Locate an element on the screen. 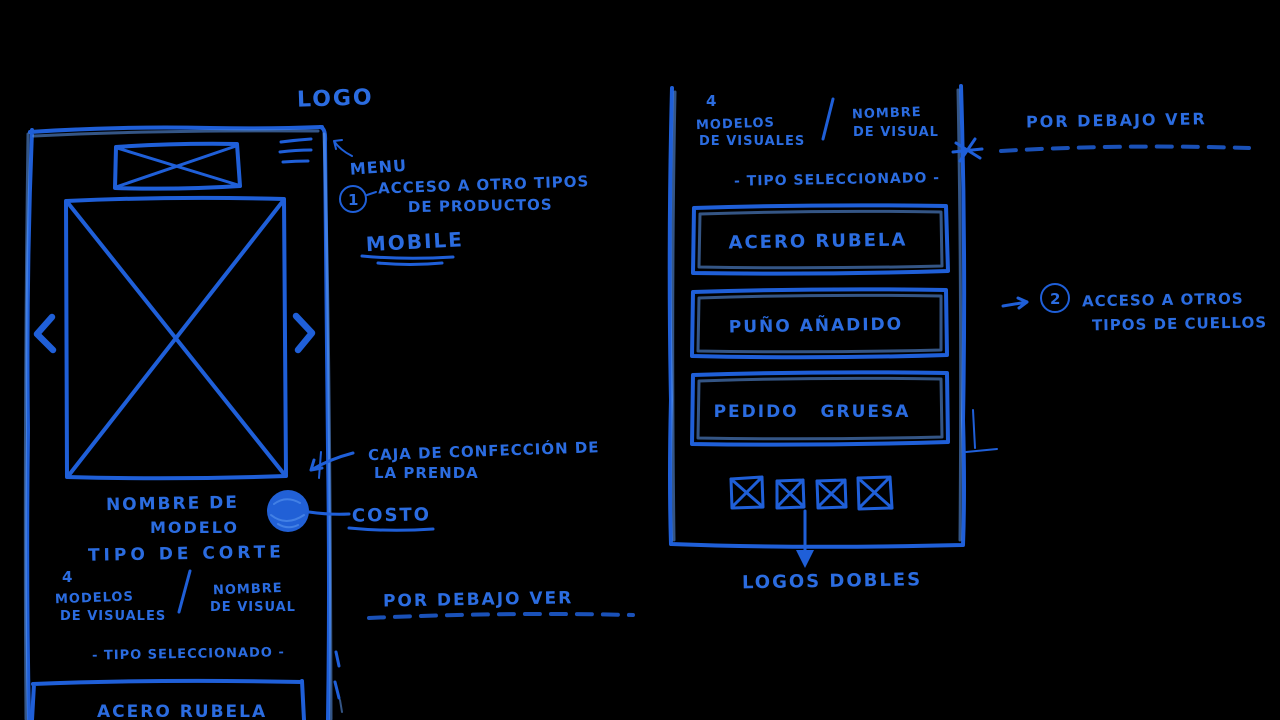 Image resolution: width=1280 pixels, height=720 pixels. option-button-2-label: PUÑO AÑADIDO is located at coordinates (816, 324).